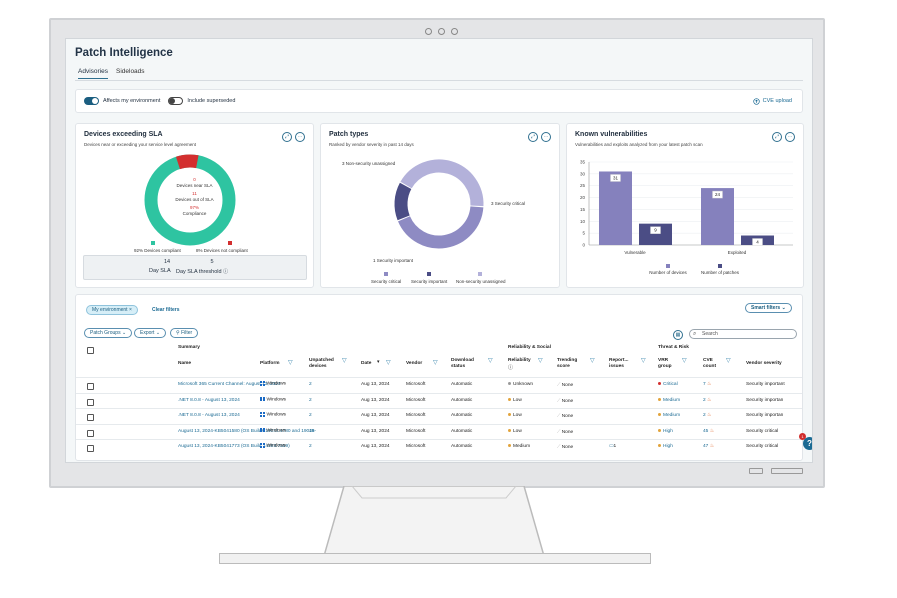 The height and width of the screenshot is (598, 897). Describe the element at coordinates (783, 308) in the screenshot. I see `chevron-down-icon: ⌄` at that location.